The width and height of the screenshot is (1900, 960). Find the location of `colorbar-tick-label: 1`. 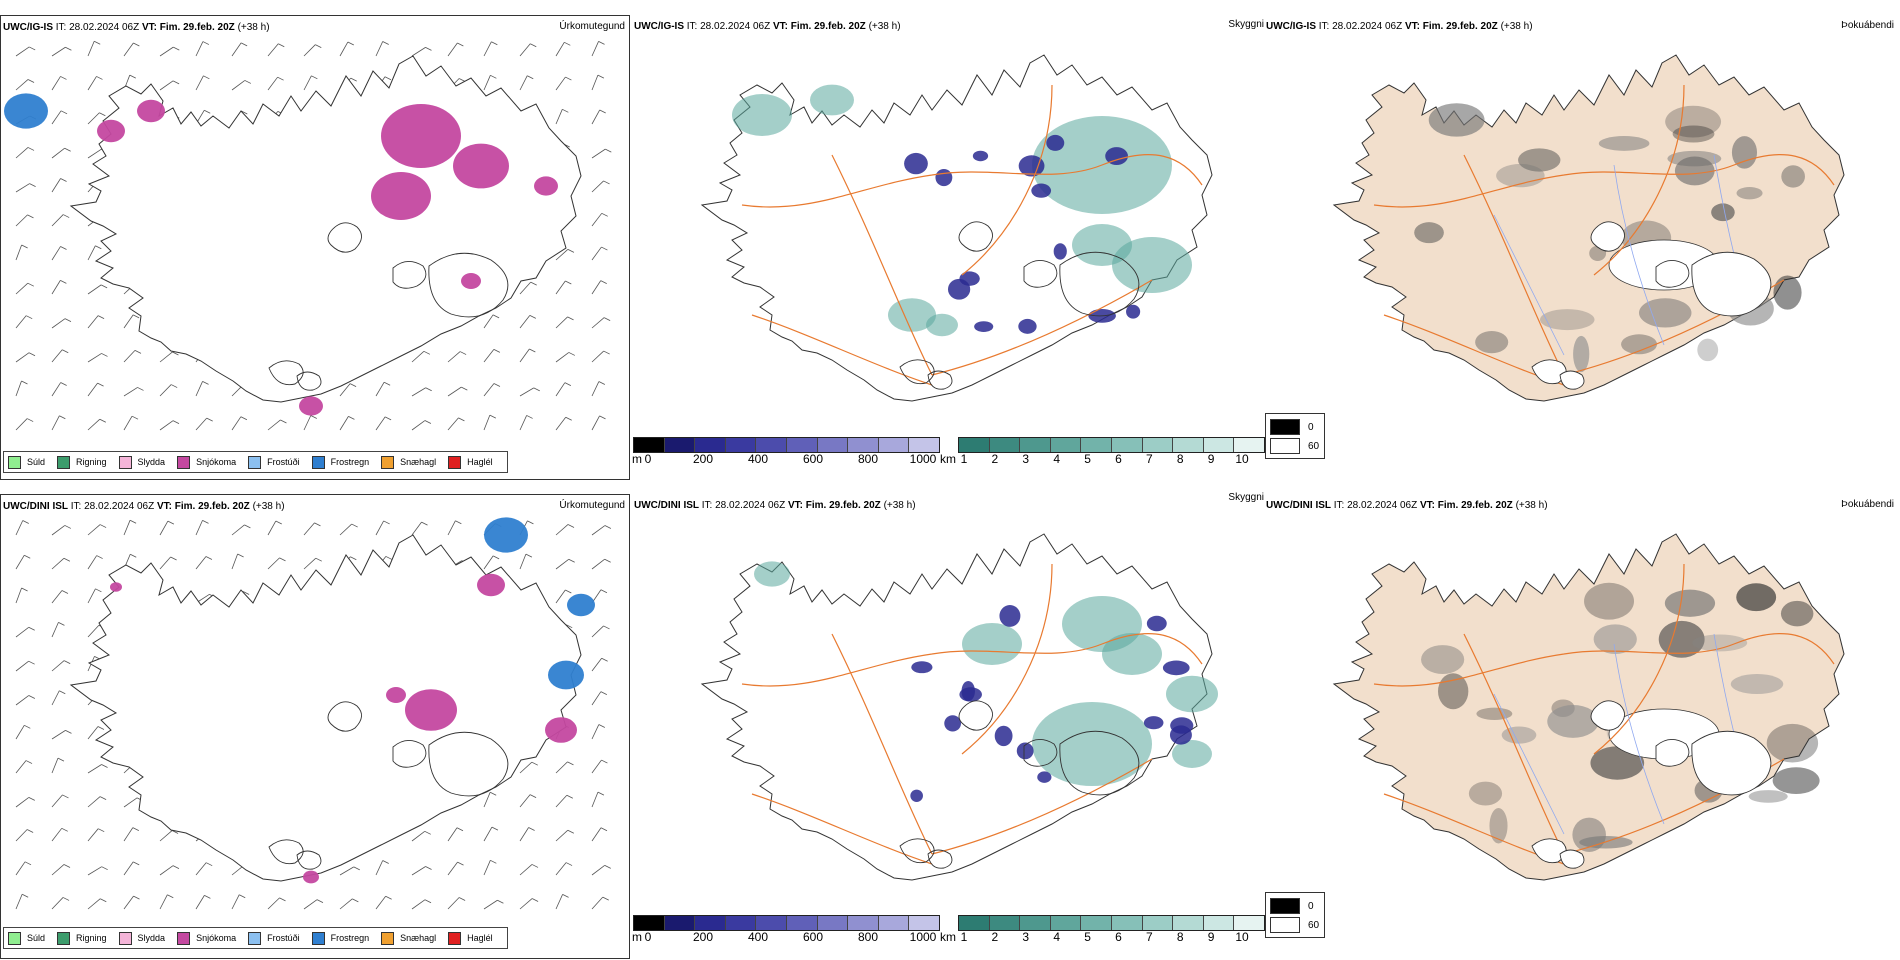

colorbar-tick-label: 1 is located at coordinates (964, 459).